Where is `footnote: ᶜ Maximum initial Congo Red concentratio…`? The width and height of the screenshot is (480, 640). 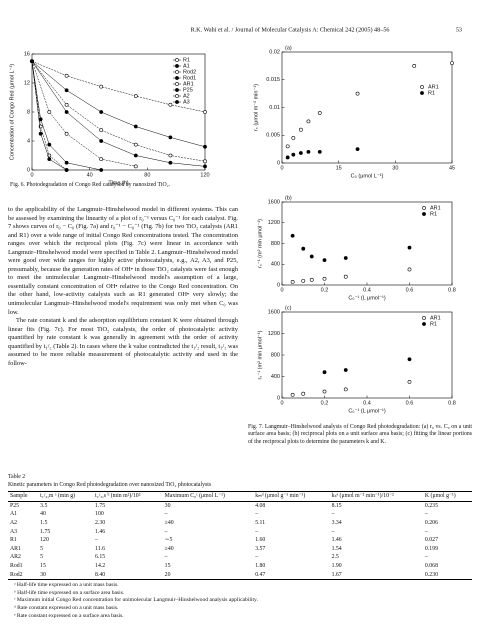
footnote: ᶜ Maximum initial Congo Red concentratio… is located at coordinates (136, 600).